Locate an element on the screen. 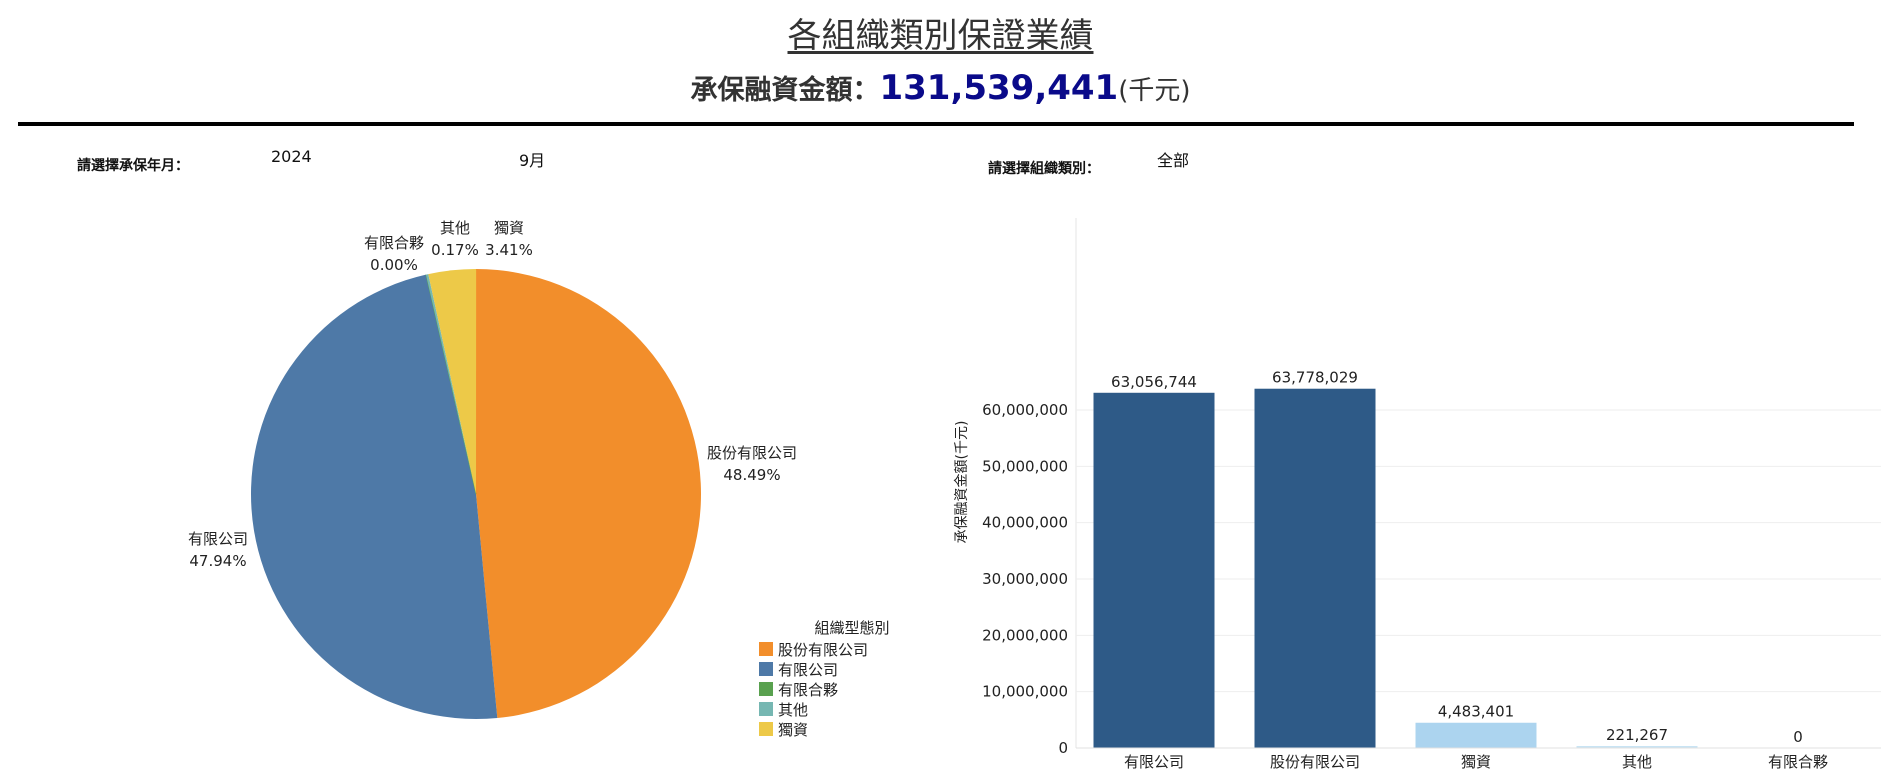 Image resolution: width=1881 pixels, height=781 pixels. legend-label: 其他 is located at coordinates (793, 710).